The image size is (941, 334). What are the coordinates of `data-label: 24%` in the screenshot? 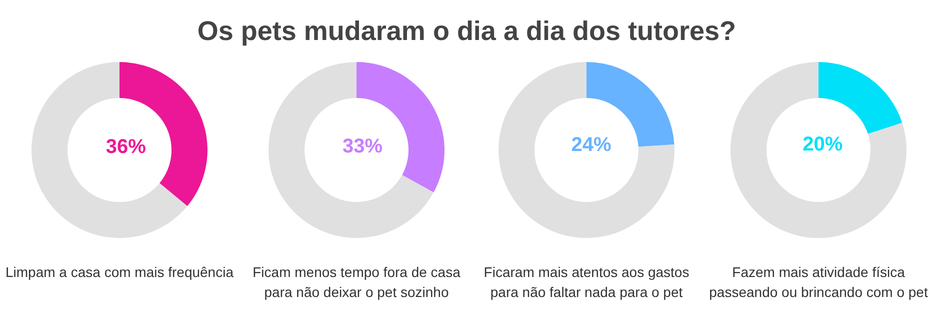 It's located at (591, 145).